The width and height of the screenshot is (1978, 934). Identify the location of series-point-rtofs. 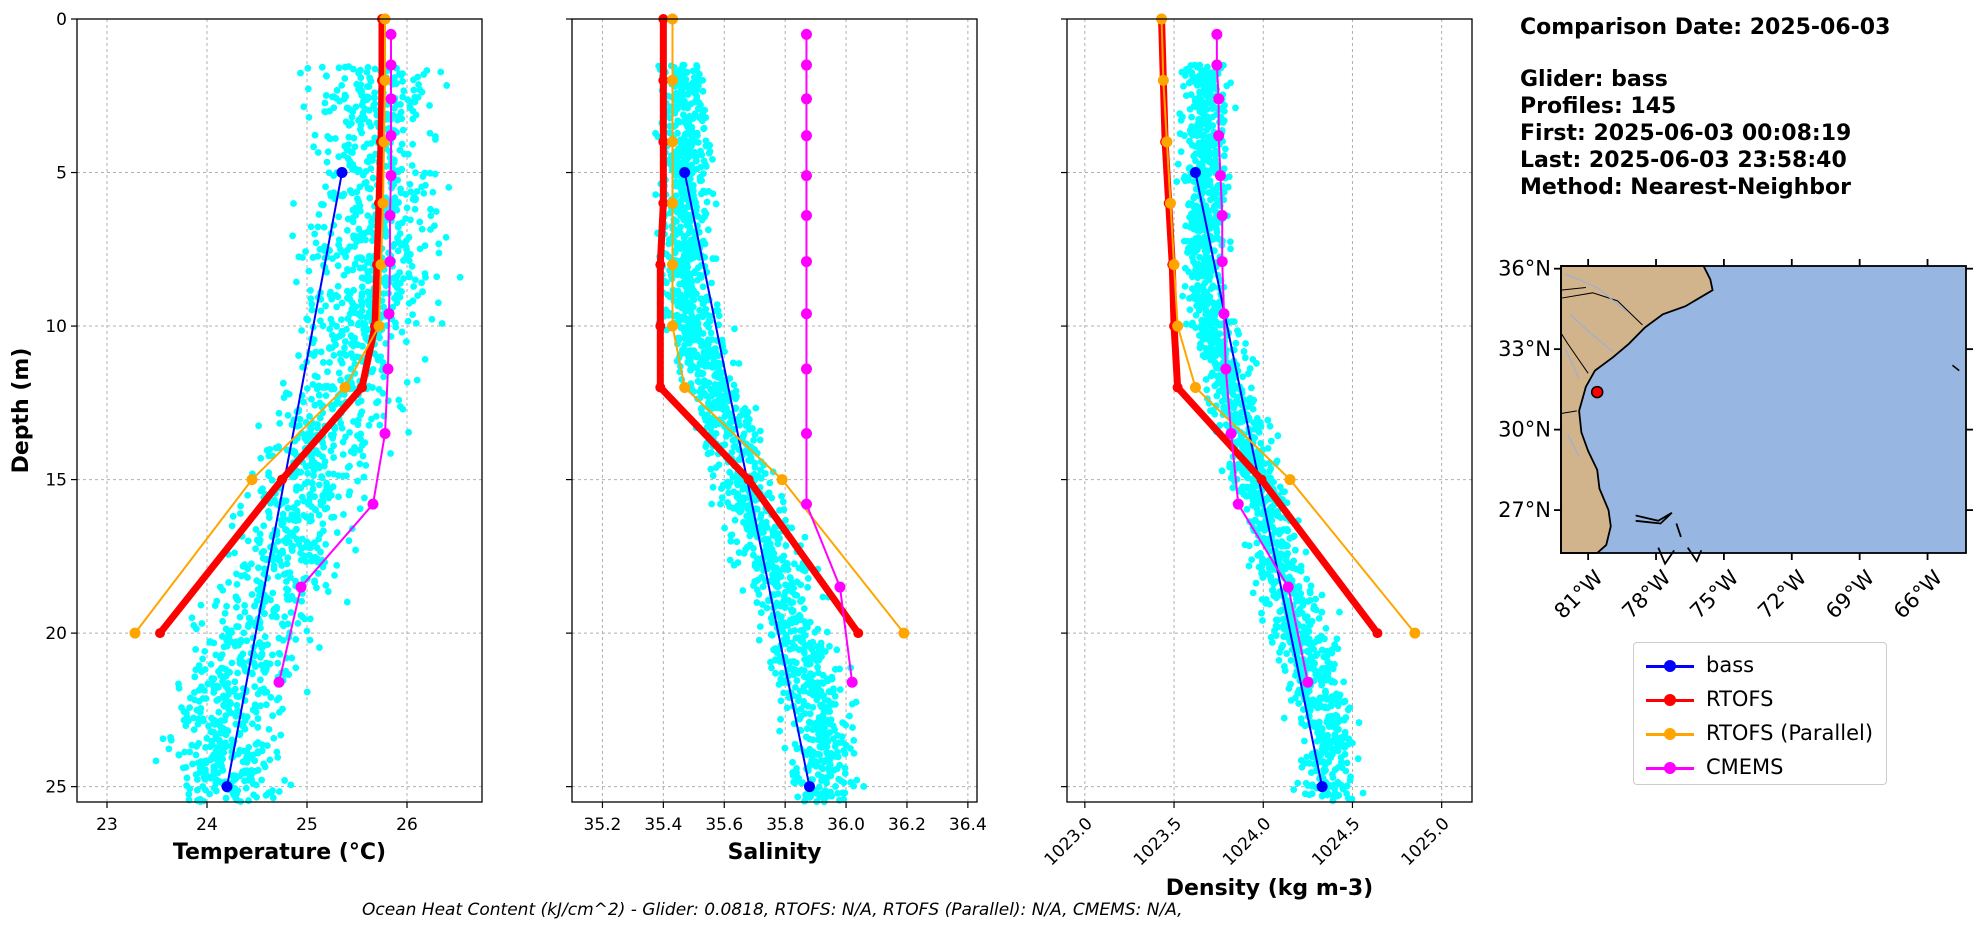
(660, 387).